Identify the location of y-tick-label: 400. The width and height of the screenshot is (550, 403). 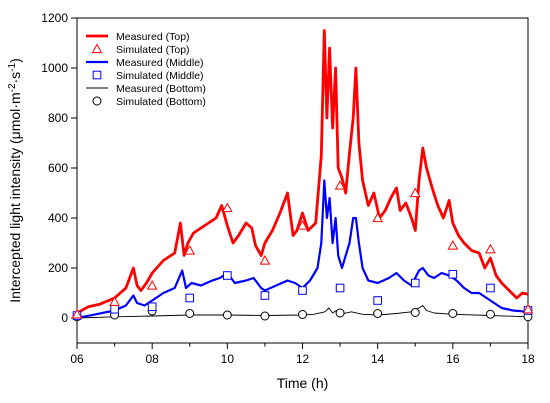
(58, 218).